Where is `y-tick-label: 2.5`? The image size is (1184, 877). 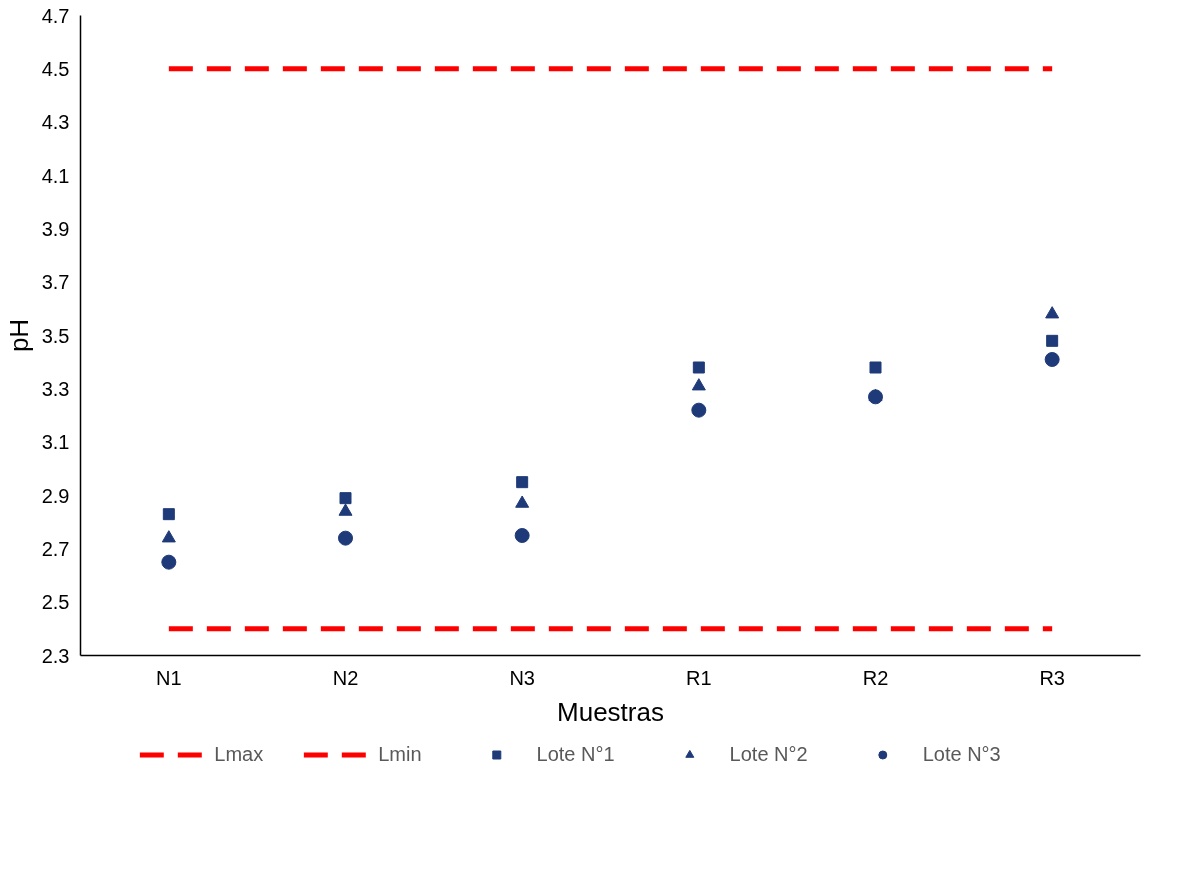
y-tick-label: 2.5 is located at coordinates (55, 602).